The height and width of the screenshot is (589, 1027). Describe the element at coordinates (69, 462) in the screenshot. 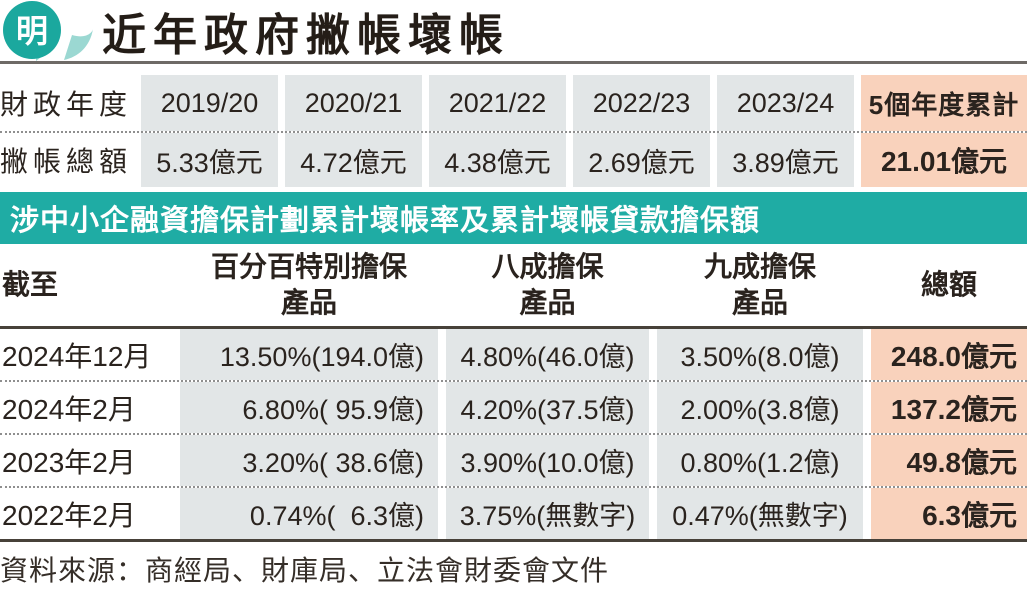

I see `asof-cell: 2023年2月` at that location.